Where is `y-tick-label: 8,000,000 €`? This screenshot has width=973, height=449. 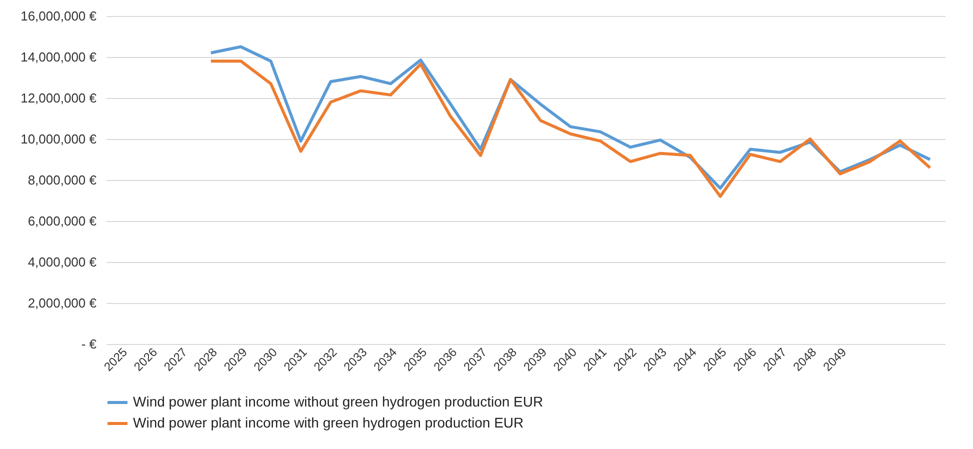
y-tick-label: 8,000,000 € is located at coordinates (63, 180).